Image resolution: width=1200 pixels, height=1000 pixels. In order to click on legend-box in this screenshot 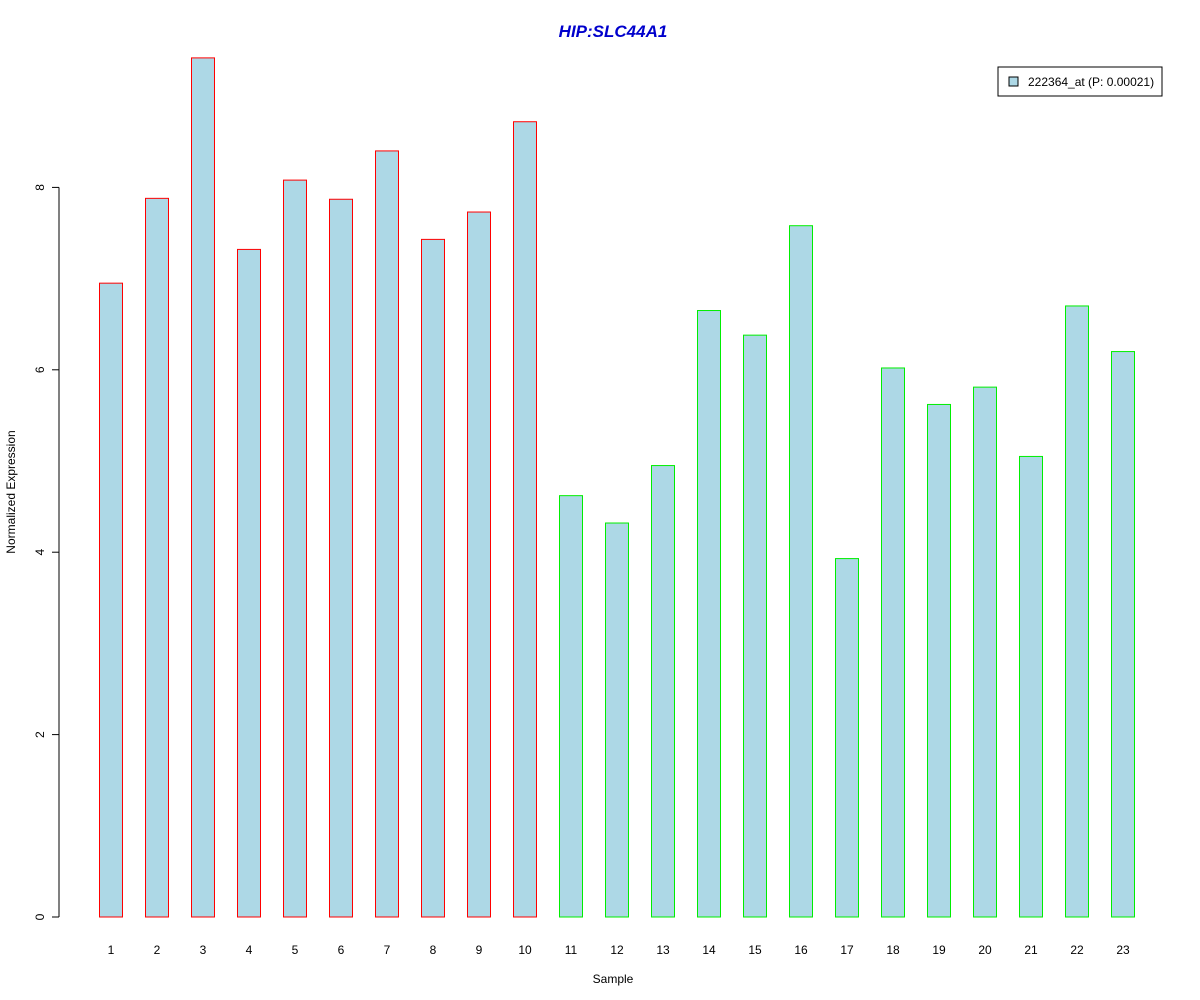, I will do `click(1080, 81)`.